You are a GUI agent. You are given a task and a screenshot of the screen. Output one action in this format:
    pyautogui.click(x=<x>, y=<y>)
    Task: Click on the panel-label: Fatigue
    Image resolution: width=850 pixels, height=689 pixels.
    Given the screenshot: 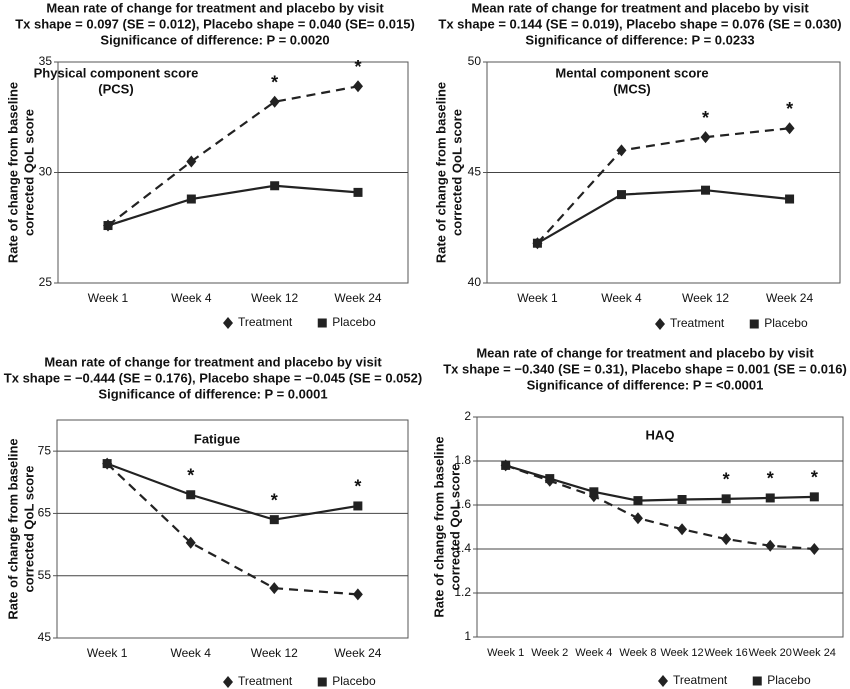 What is the action you would take?
    pyautogui.click(x=217, y=438)
    